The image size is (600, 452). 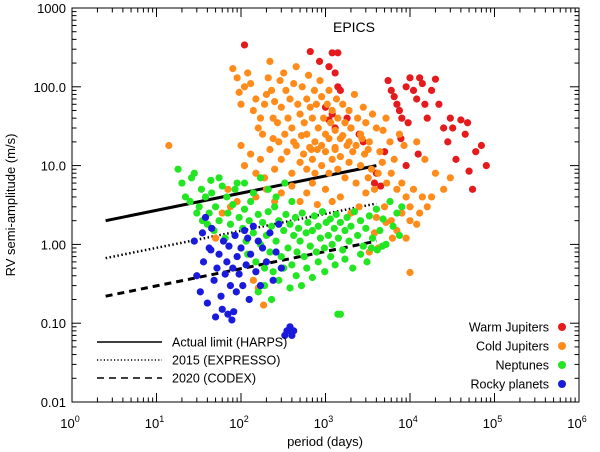 What do you see at coordinates (53, 244) in the screenshot?
I see `y-tick-label: 1.00` at bounding box center [53, 244].